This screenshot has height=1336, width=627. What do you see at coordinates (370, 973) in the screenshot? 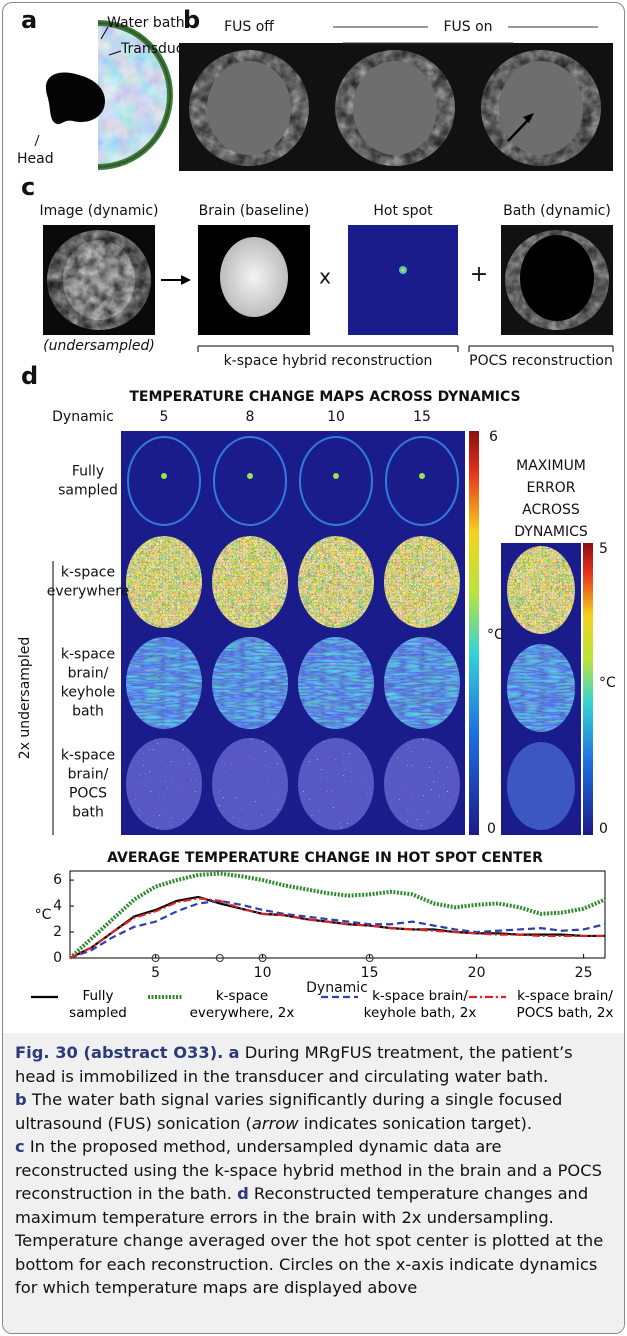
I see `x-tick-label: 15` at bounding box center [370, 973].